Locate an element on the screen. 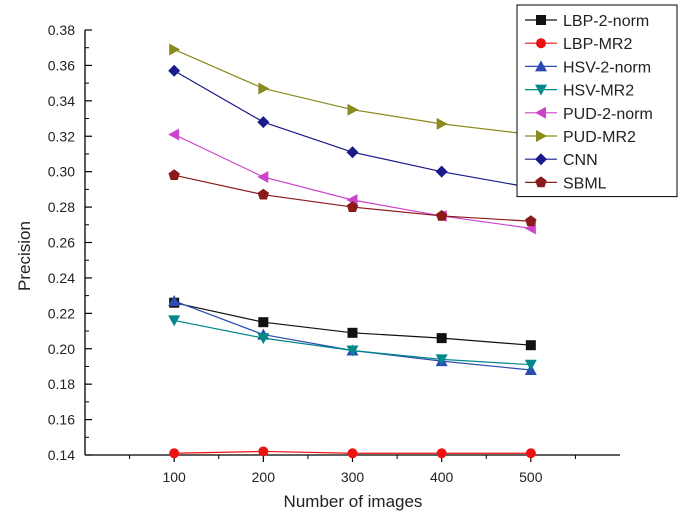  legend-item: LBP-2-norm is located at coordinates (587, 21).